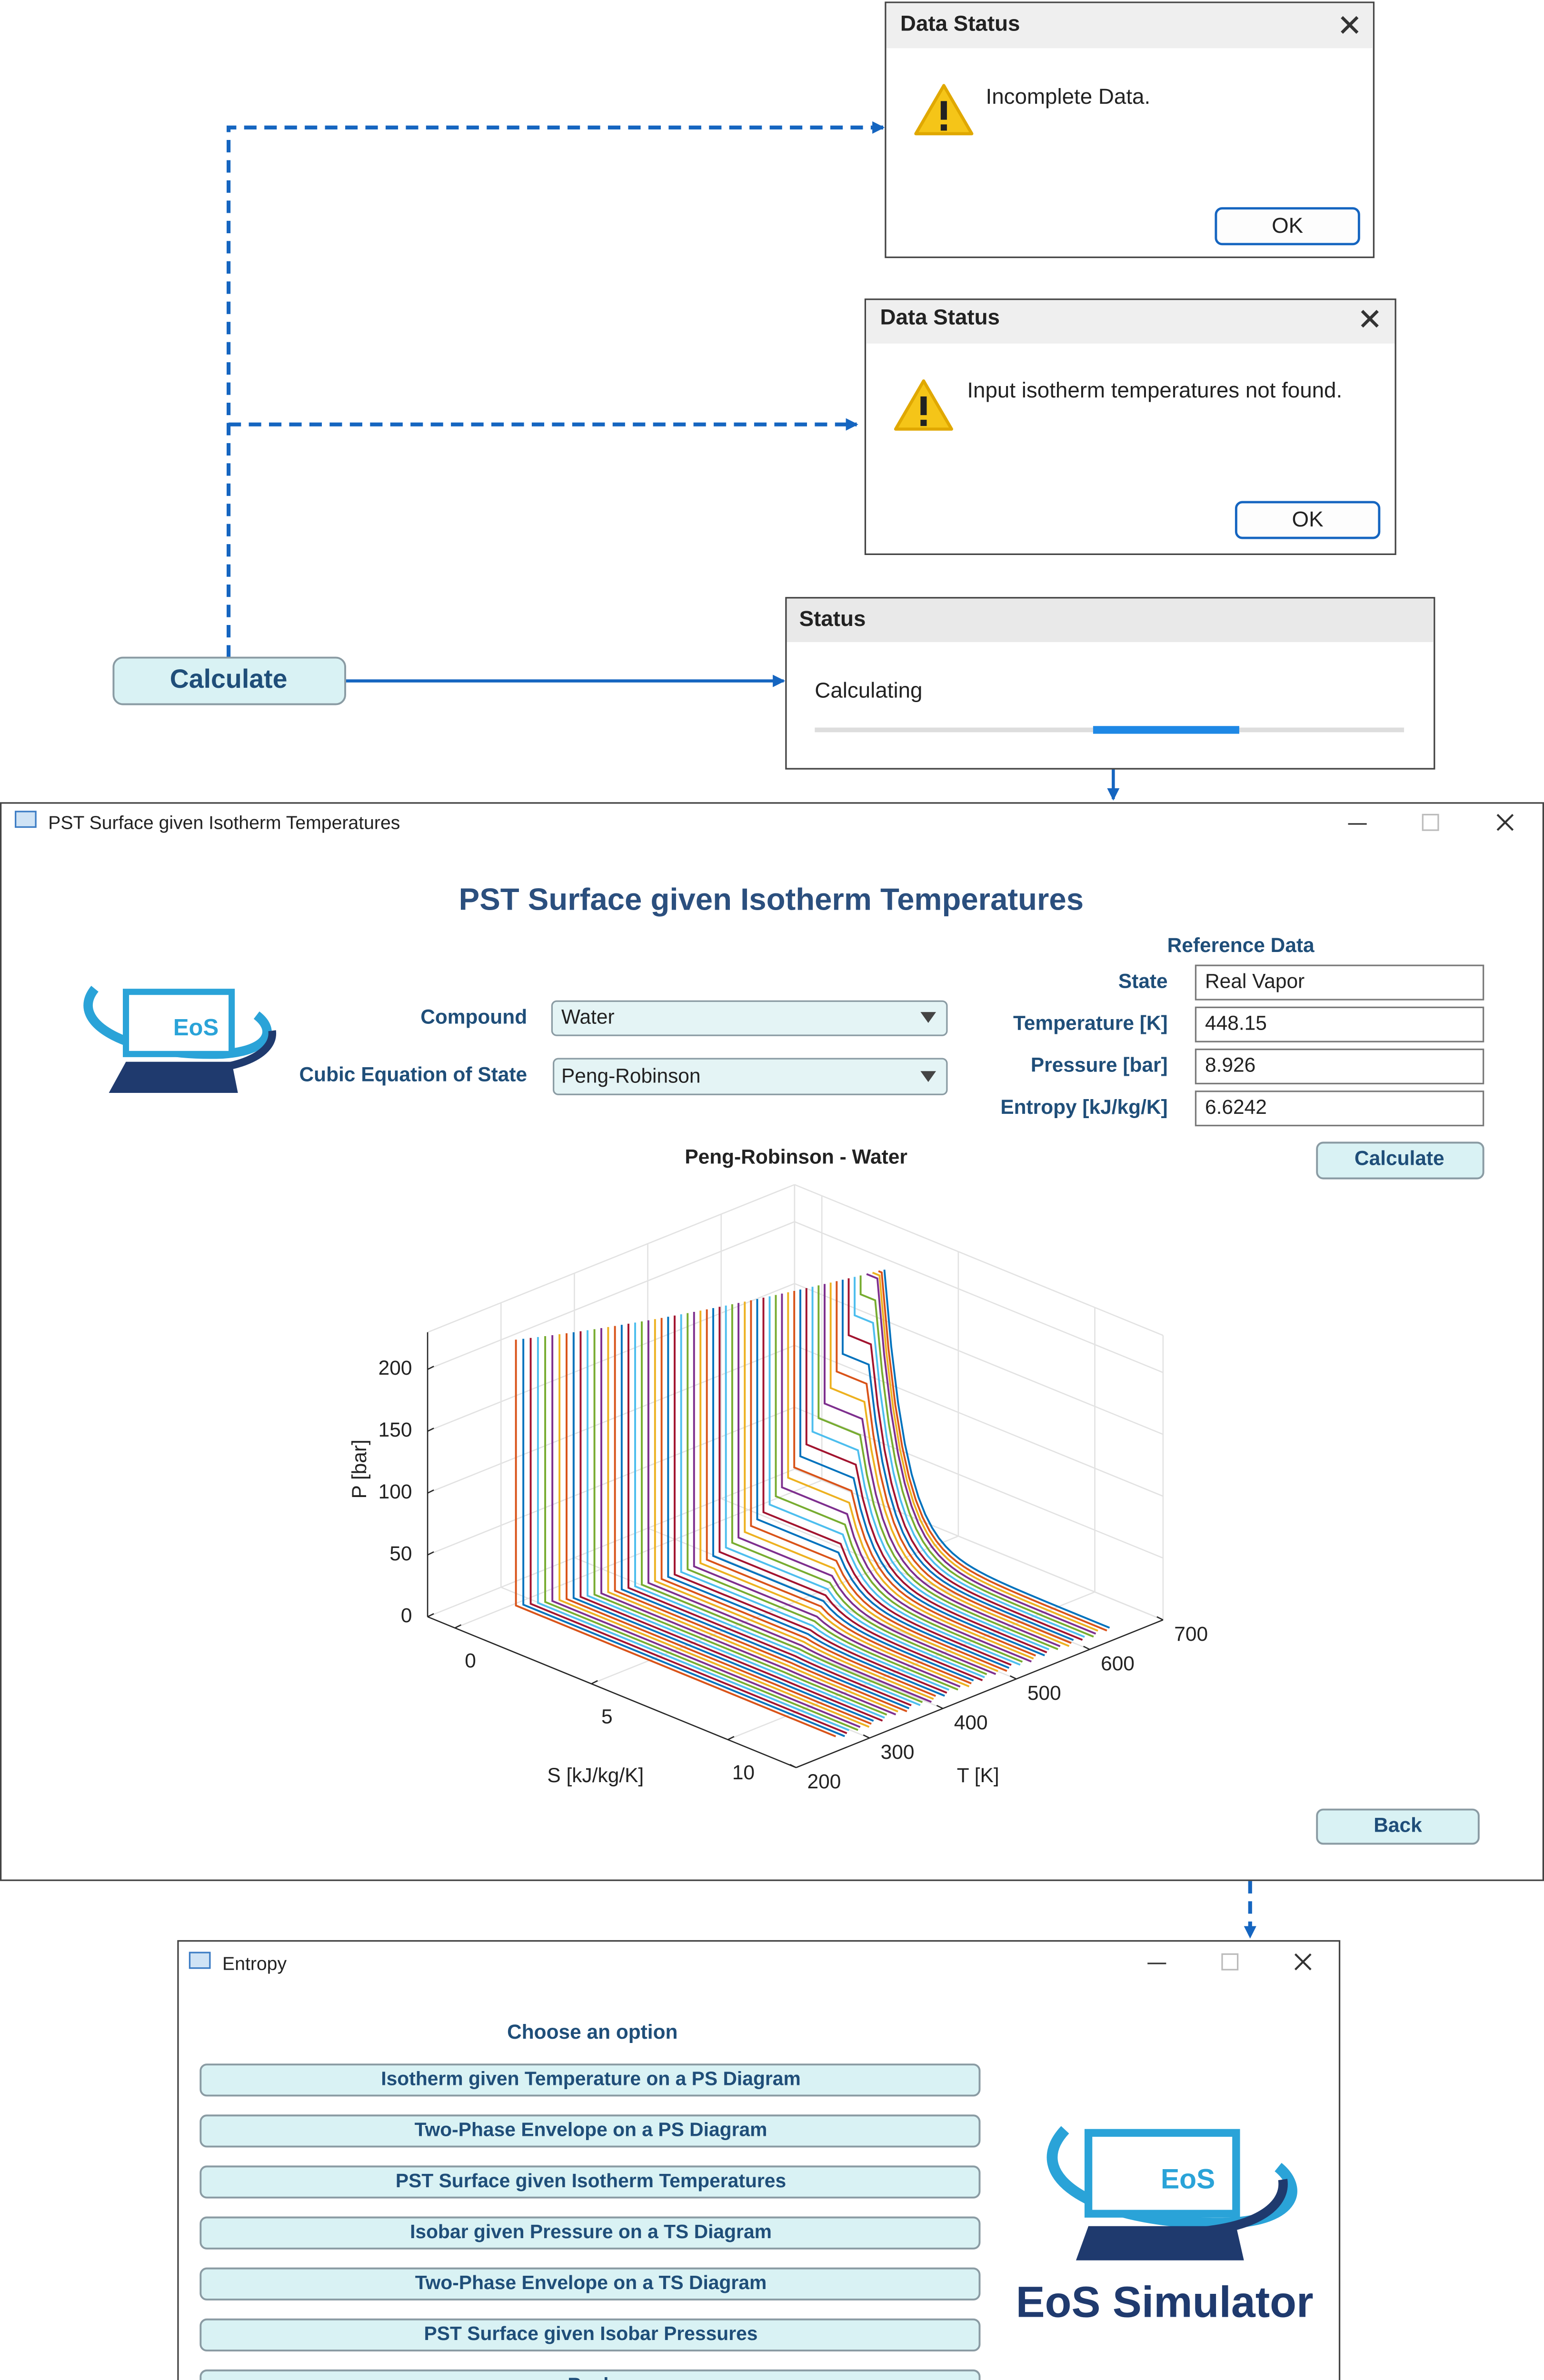 This screenshot has height=2380, width=1544. I want to click on progress-bar, so click(1166, 730).